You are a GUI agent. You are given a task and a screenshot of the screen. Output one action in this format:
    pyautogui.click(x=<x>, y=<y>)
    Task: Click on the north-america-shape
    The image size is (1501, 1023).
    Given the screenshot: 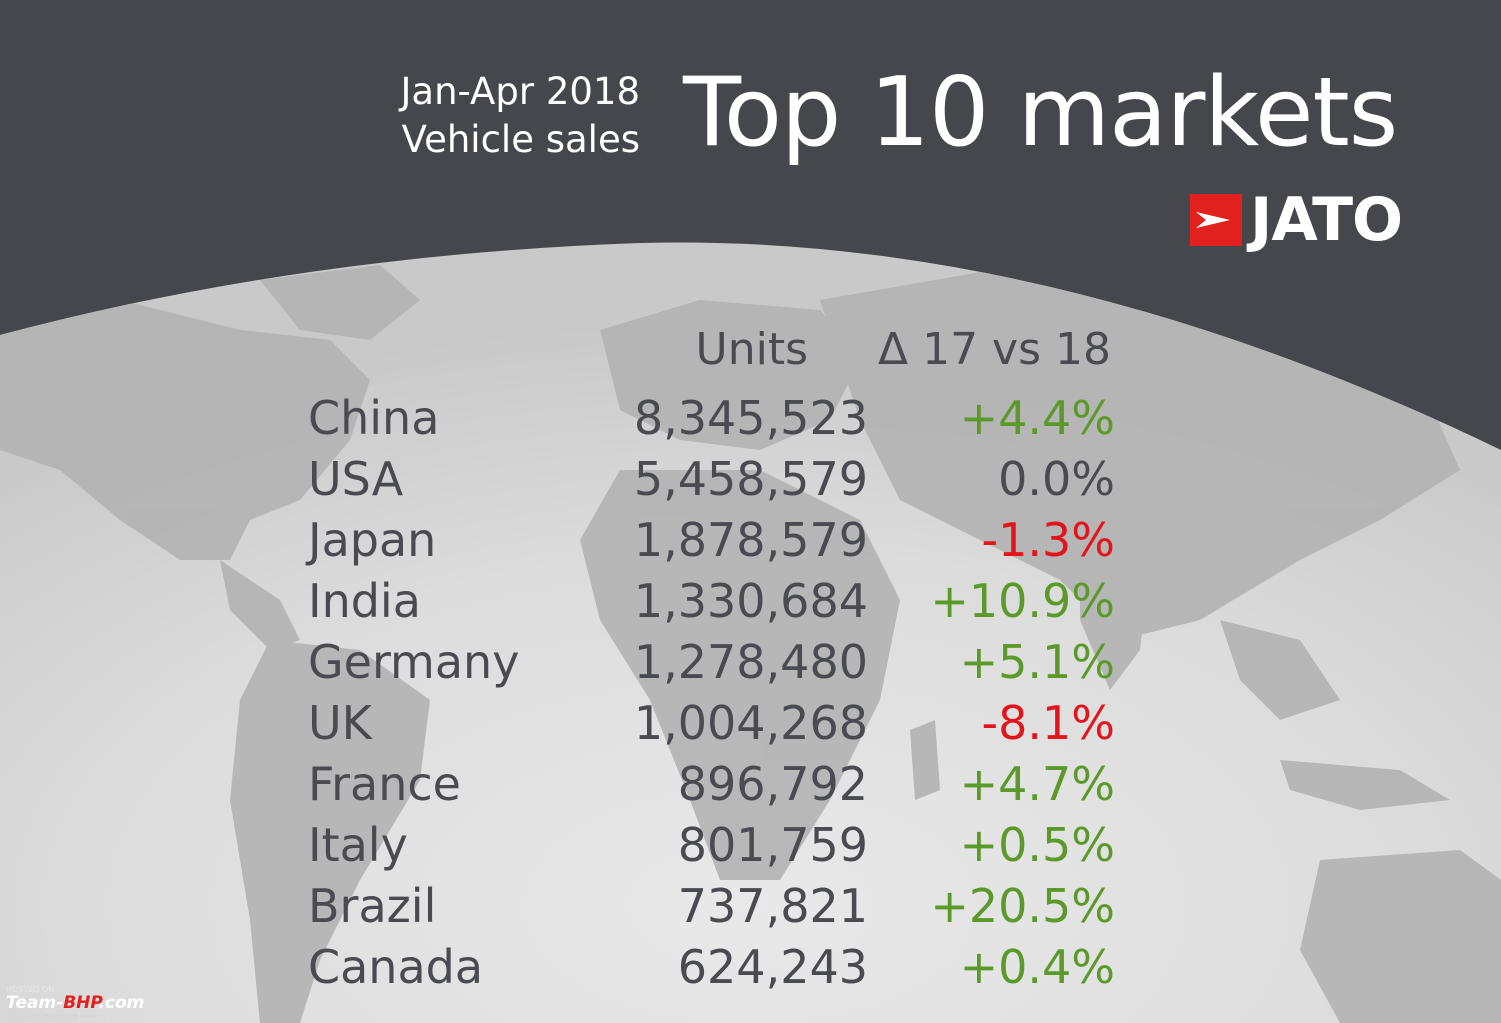 What is the action you would take?
    pyautogui.click(x=185, y=430)
    